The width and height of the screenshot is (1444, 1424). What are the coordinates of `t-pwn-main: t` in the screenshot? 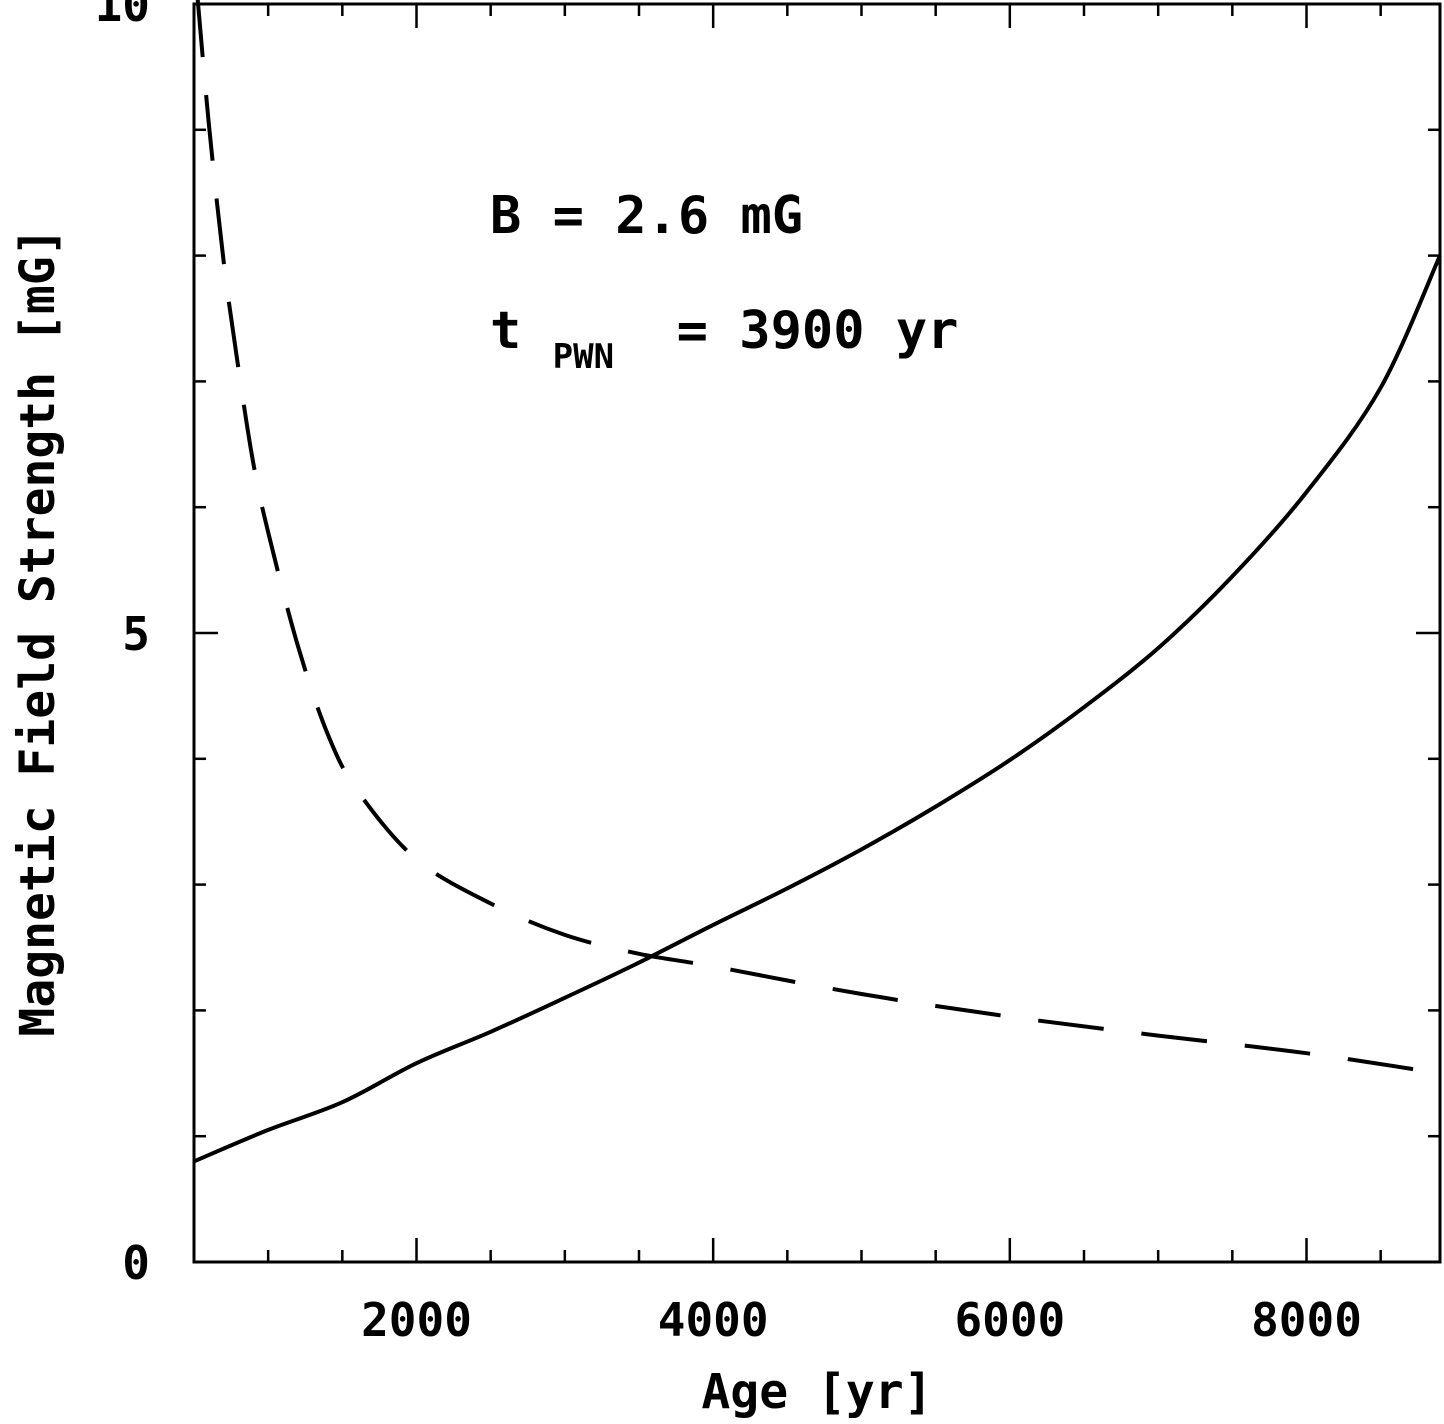 It's located at (505, 331).